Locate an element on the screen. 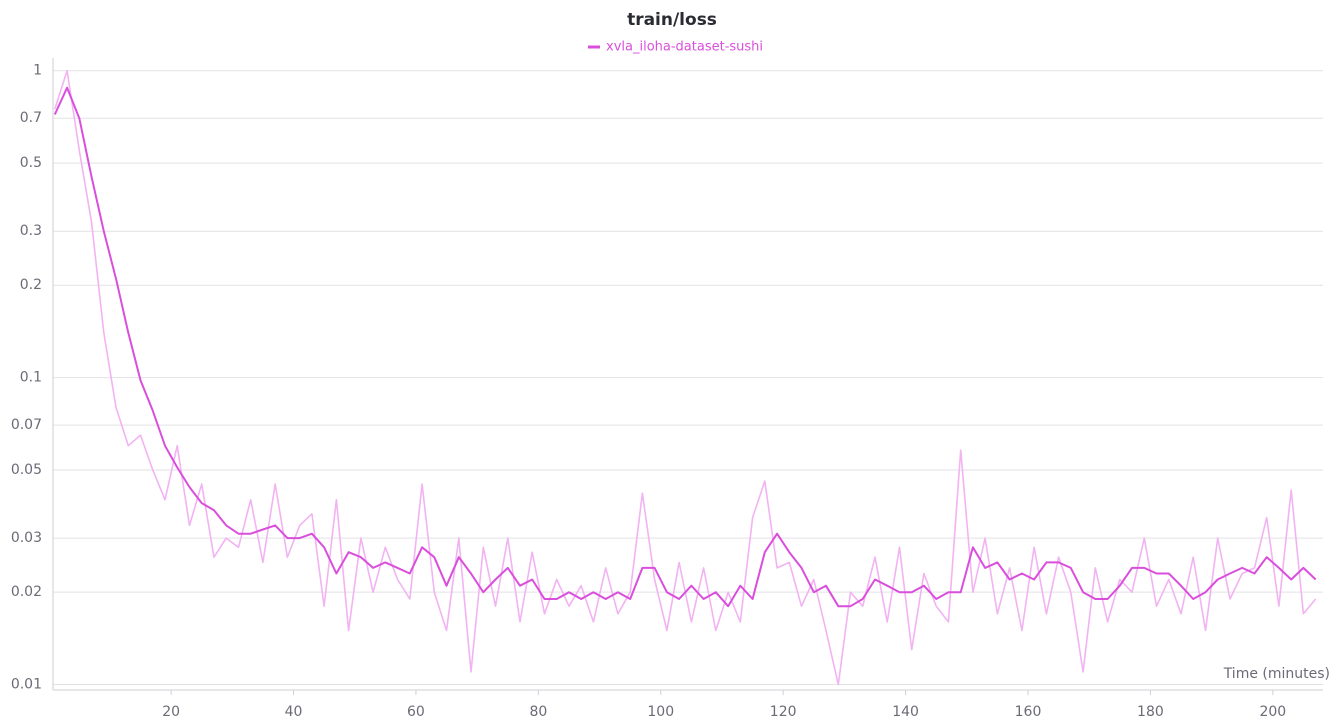 Image resolution: width=1344 pixels, height=724 pixels. chart-title: train/loss is located at coordinates (672, 20).